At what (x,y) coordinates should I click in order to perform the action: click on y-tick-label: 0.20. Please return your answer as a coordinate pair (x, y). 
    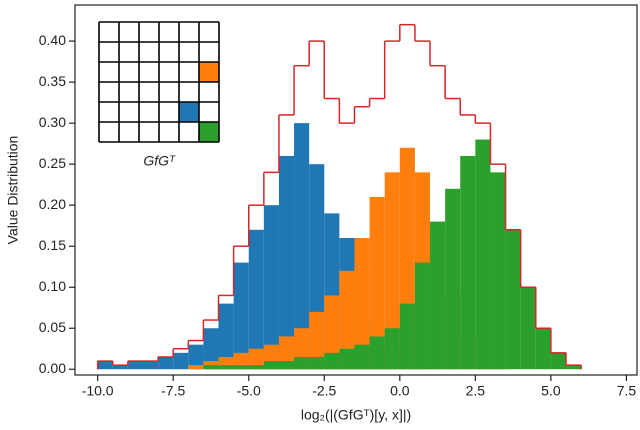
    Looking at the image, I should click on (52, 204).